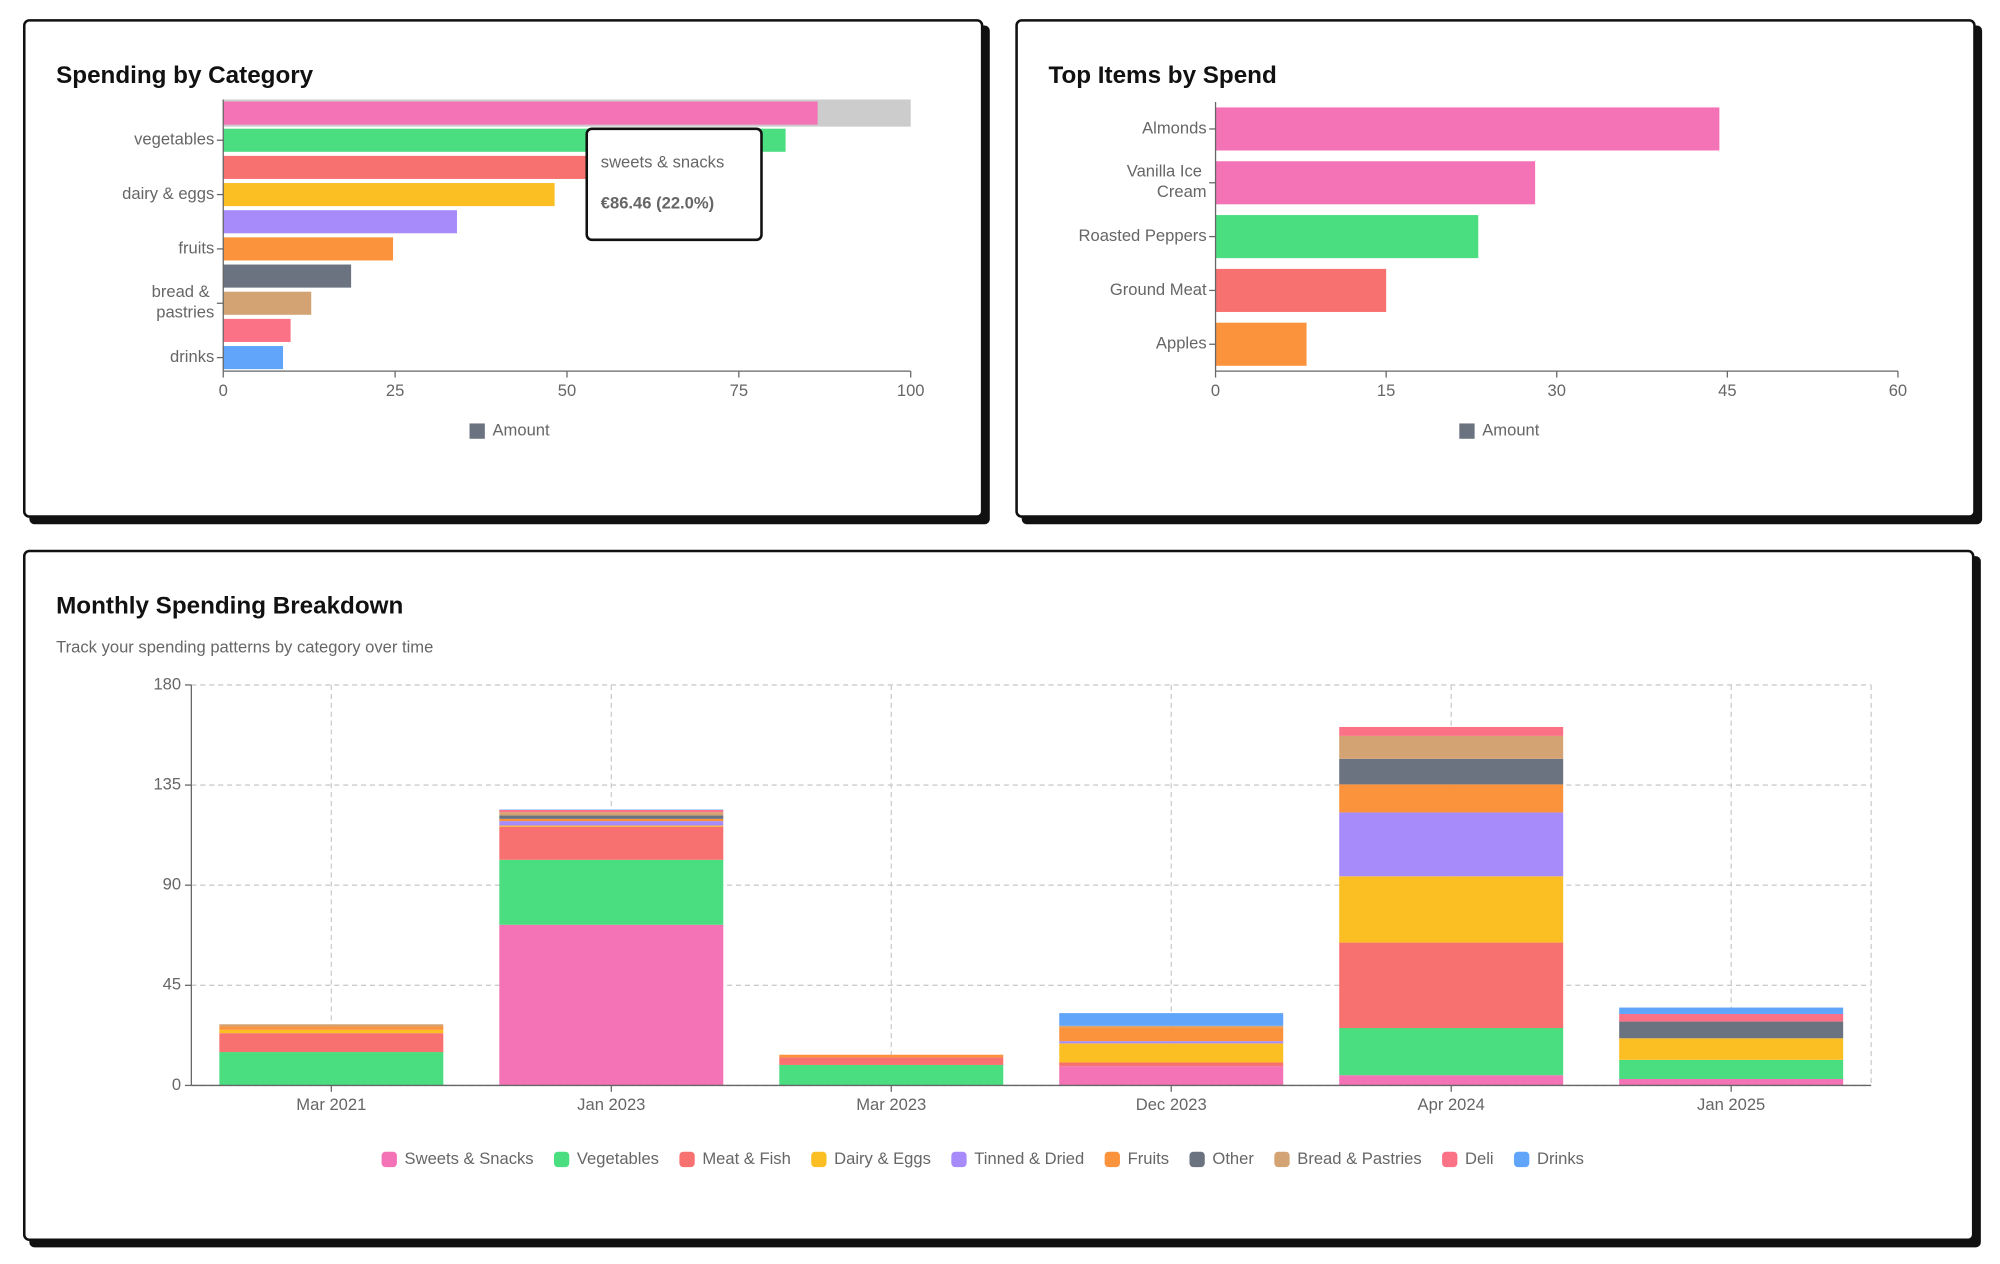 Image resolution: width=2000 pixels, height=1264 pixels. Describe the element at coordinates (223, 390) in the screenshot. I see `x-tick-label: 0` at that location.